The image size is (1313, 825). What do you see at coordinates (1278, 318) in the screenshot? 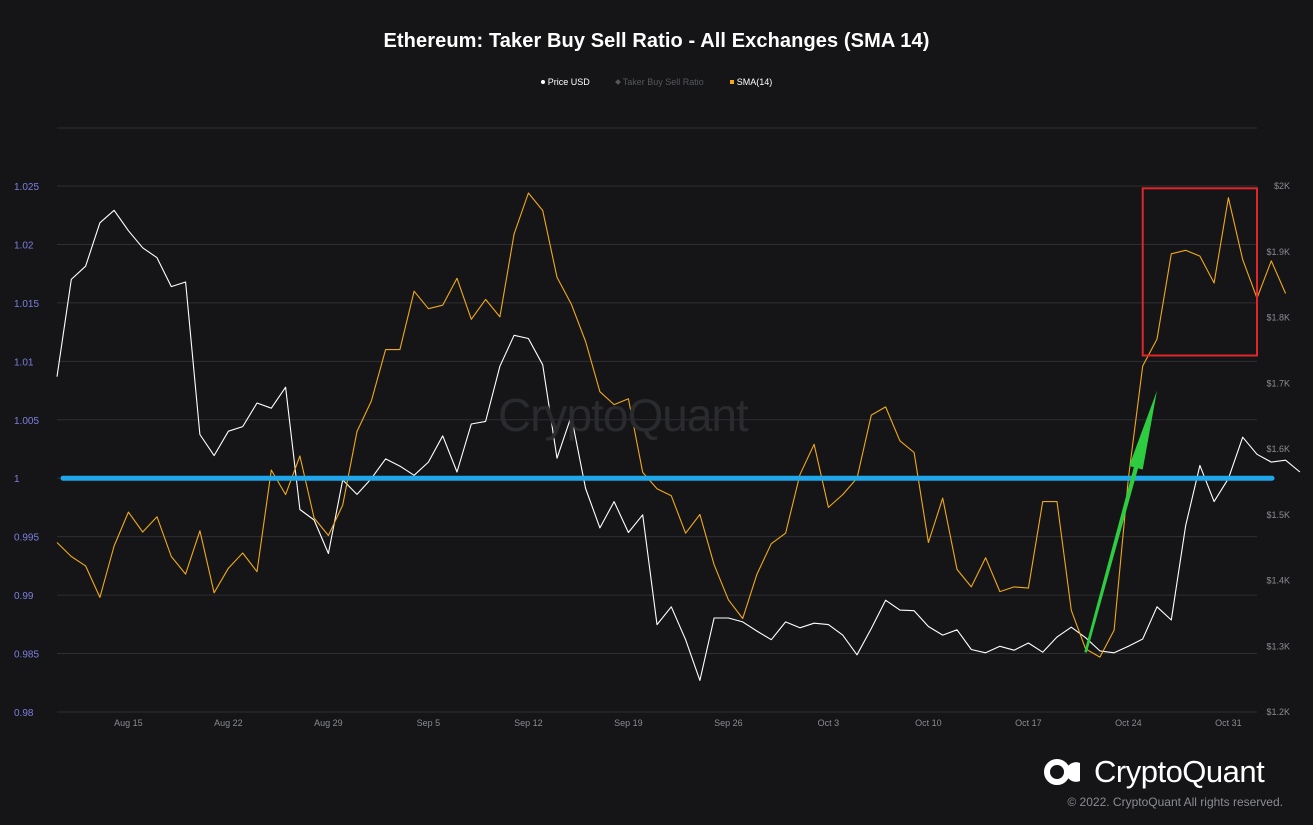
I see `y-right-tick-label: $1.8K` at bounding box center [1278, 318].